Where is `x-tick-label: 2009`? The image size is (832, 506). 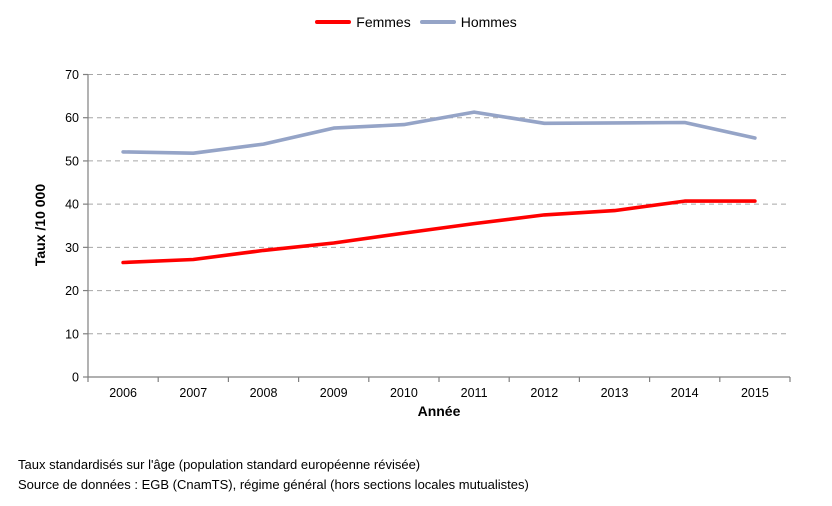
x-tick-label: 2009 is located at coordinates (334, 393).